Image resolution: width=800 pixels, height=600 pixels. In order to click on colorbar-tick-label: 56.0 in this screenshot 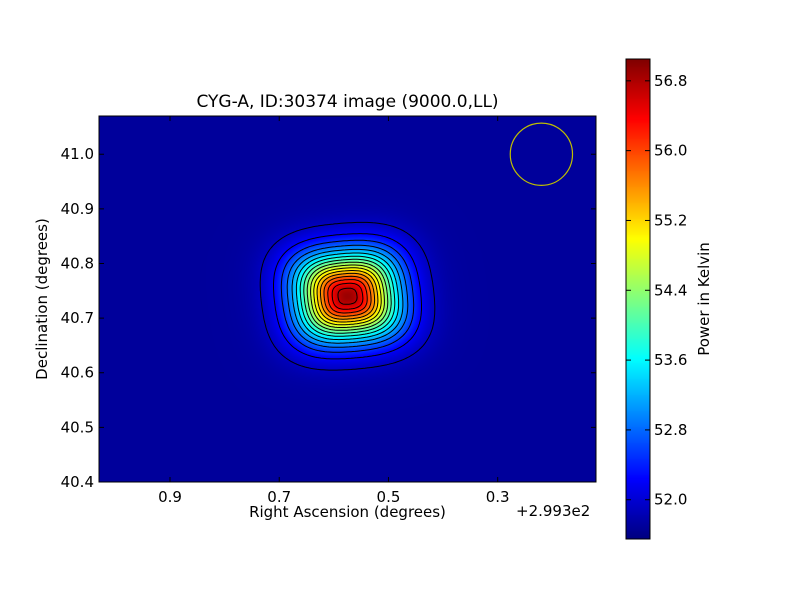, I will do `click(670, 151)`.